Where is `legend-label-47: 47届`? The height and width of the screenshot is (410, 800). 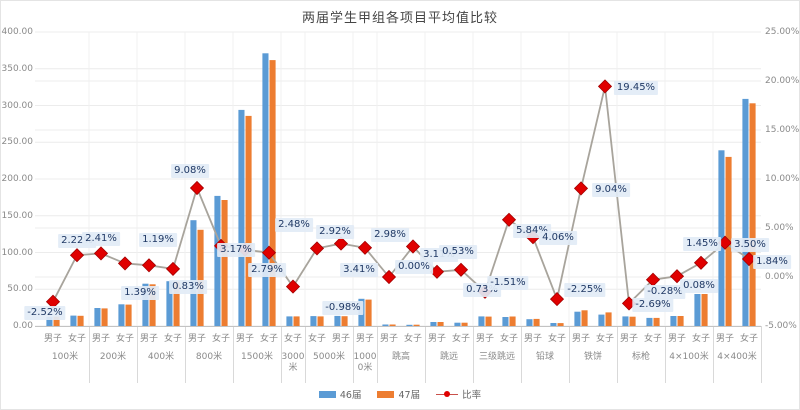 legend-label-47: 47届 is located at coordinates (409, 395).